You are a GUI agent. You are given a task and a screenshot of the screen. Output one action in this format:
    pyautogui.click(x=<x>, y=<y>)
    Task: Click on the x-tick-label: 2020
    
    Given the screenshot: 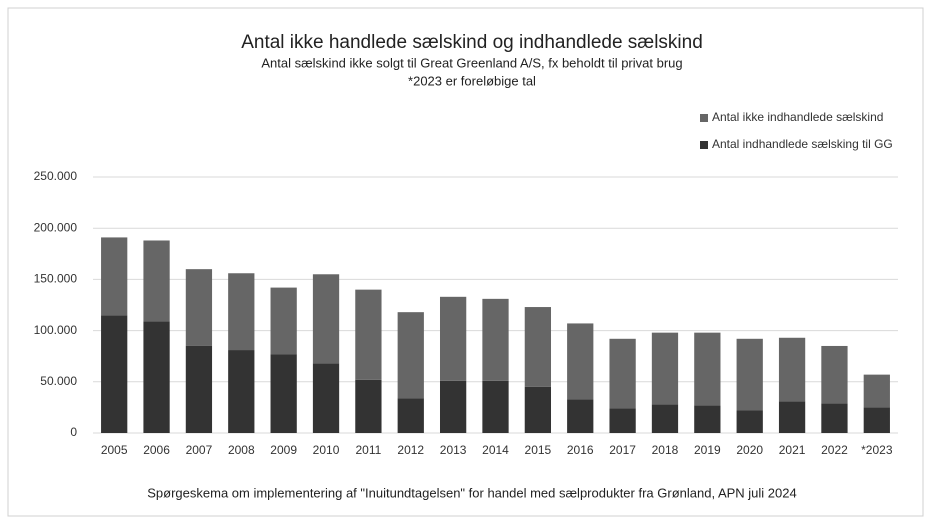 What is the action you would take?
    pyautogui.click(x=749, y=450)
    